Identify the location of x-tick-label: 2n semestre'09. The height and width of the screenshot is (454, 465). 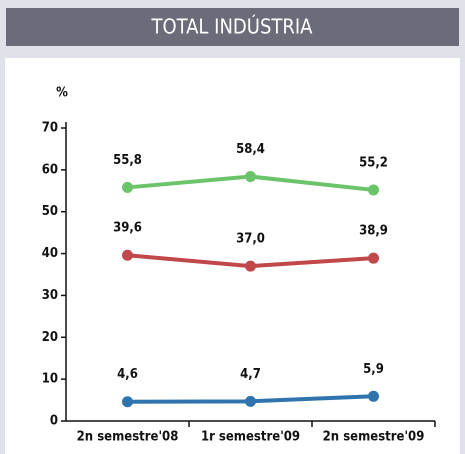
(374, 437).